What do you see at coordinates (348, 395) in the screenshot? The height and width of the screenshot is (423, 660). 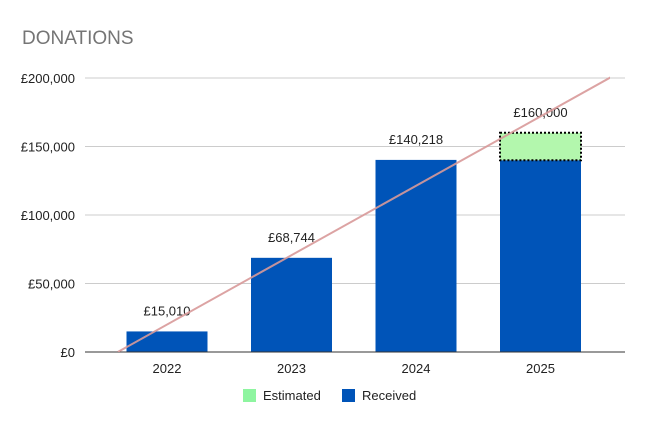 I see `legend-swatch-received` at bounding box center [348, 395].